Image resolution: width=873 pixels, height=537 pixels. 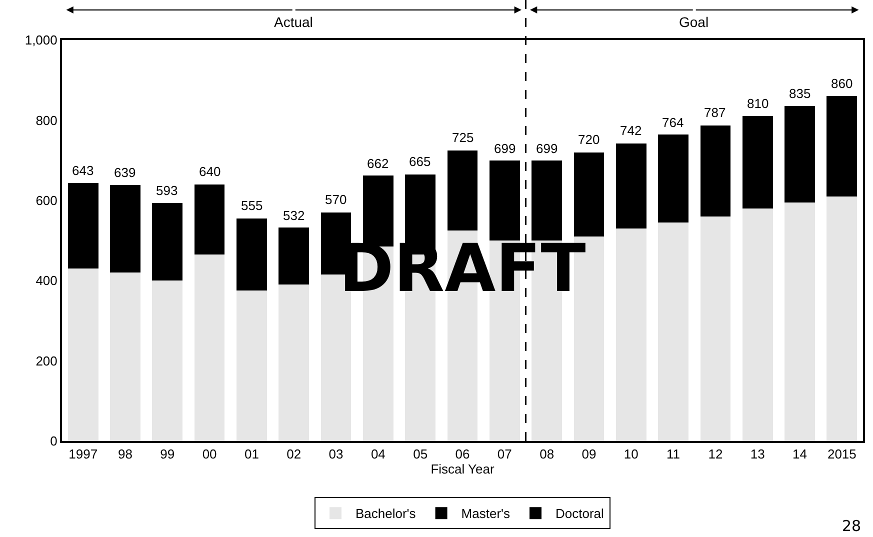 I want to click on total-label: 643, so click(x=83, y=170).